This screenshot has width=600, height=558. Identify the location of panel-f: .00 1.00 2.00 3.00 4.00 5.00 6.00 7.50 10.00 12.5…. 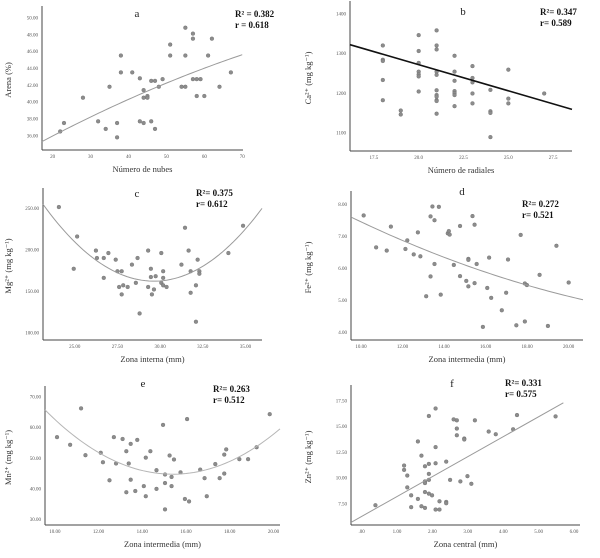
(441, 463).